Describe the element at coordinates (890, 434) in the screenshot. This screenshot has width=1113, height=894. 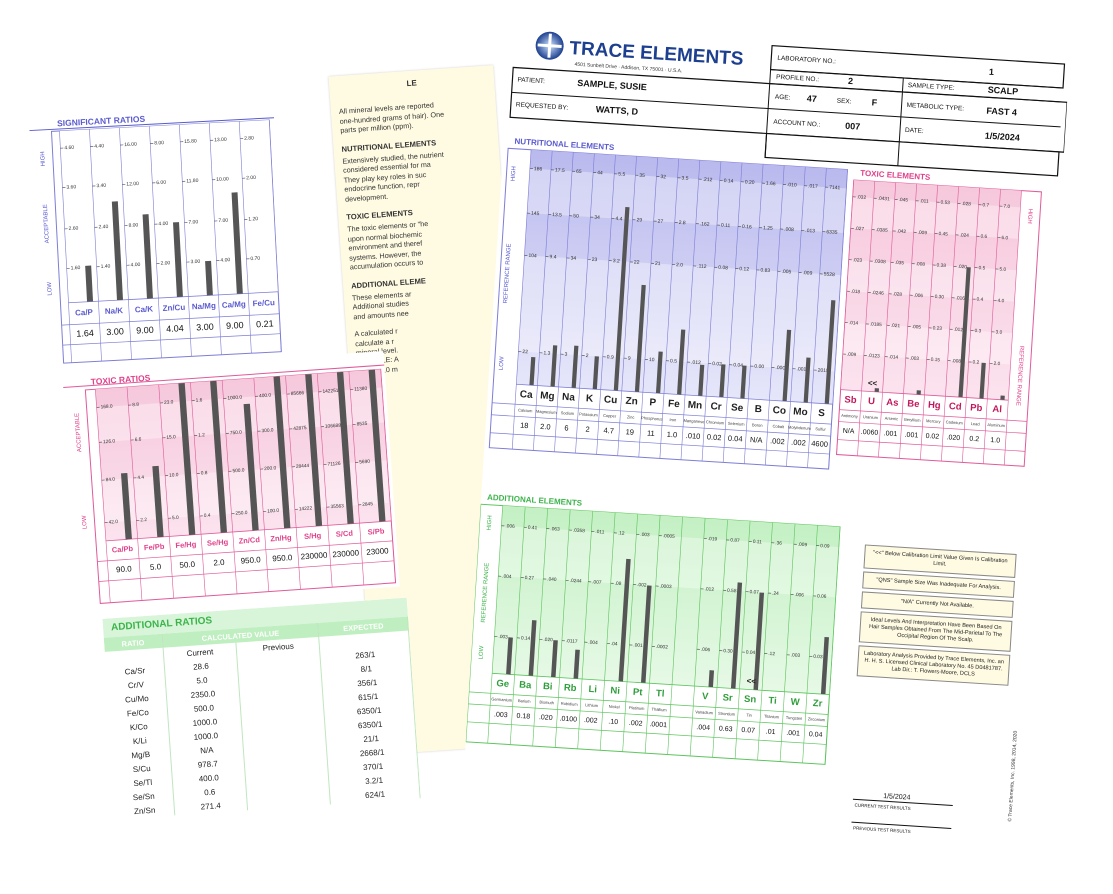
I see `value: .001` at that location.